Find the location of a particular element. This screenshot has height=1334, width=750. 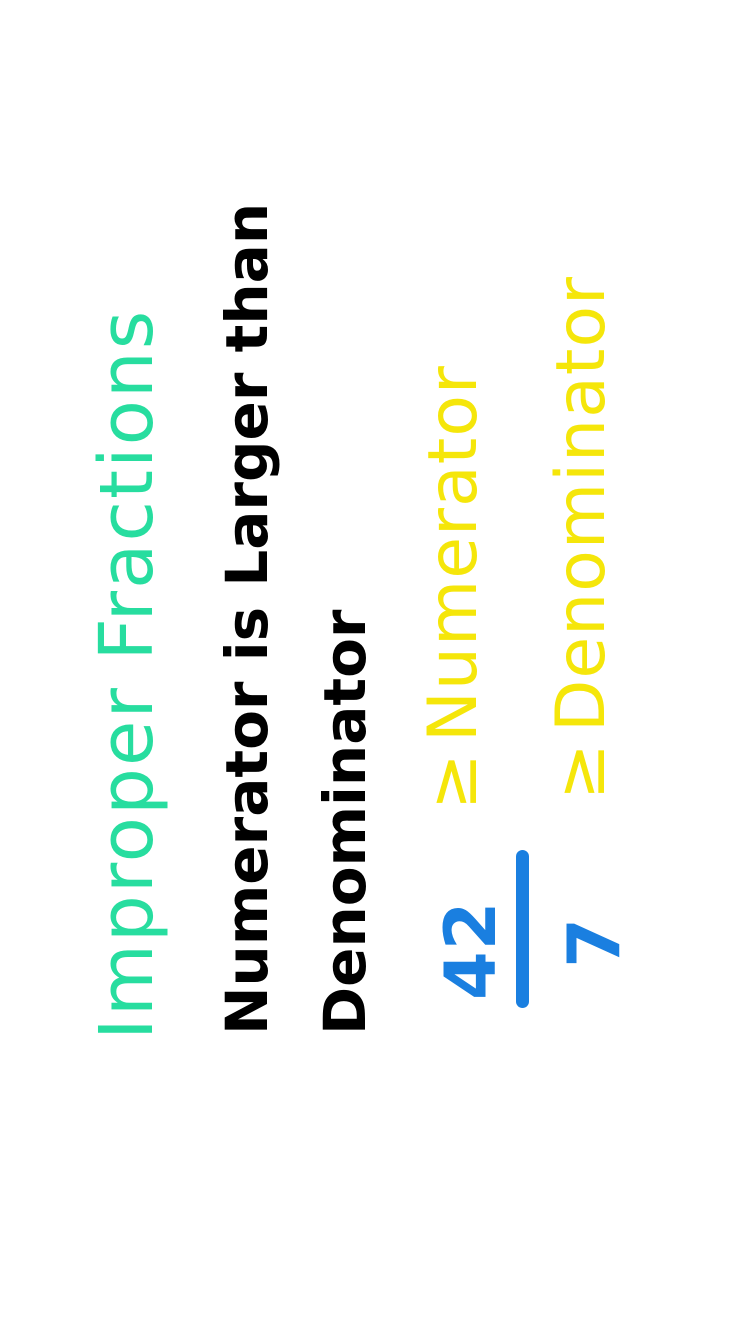

definition-line-1: Numerator is Larger than is located at coordinates (247, 618).